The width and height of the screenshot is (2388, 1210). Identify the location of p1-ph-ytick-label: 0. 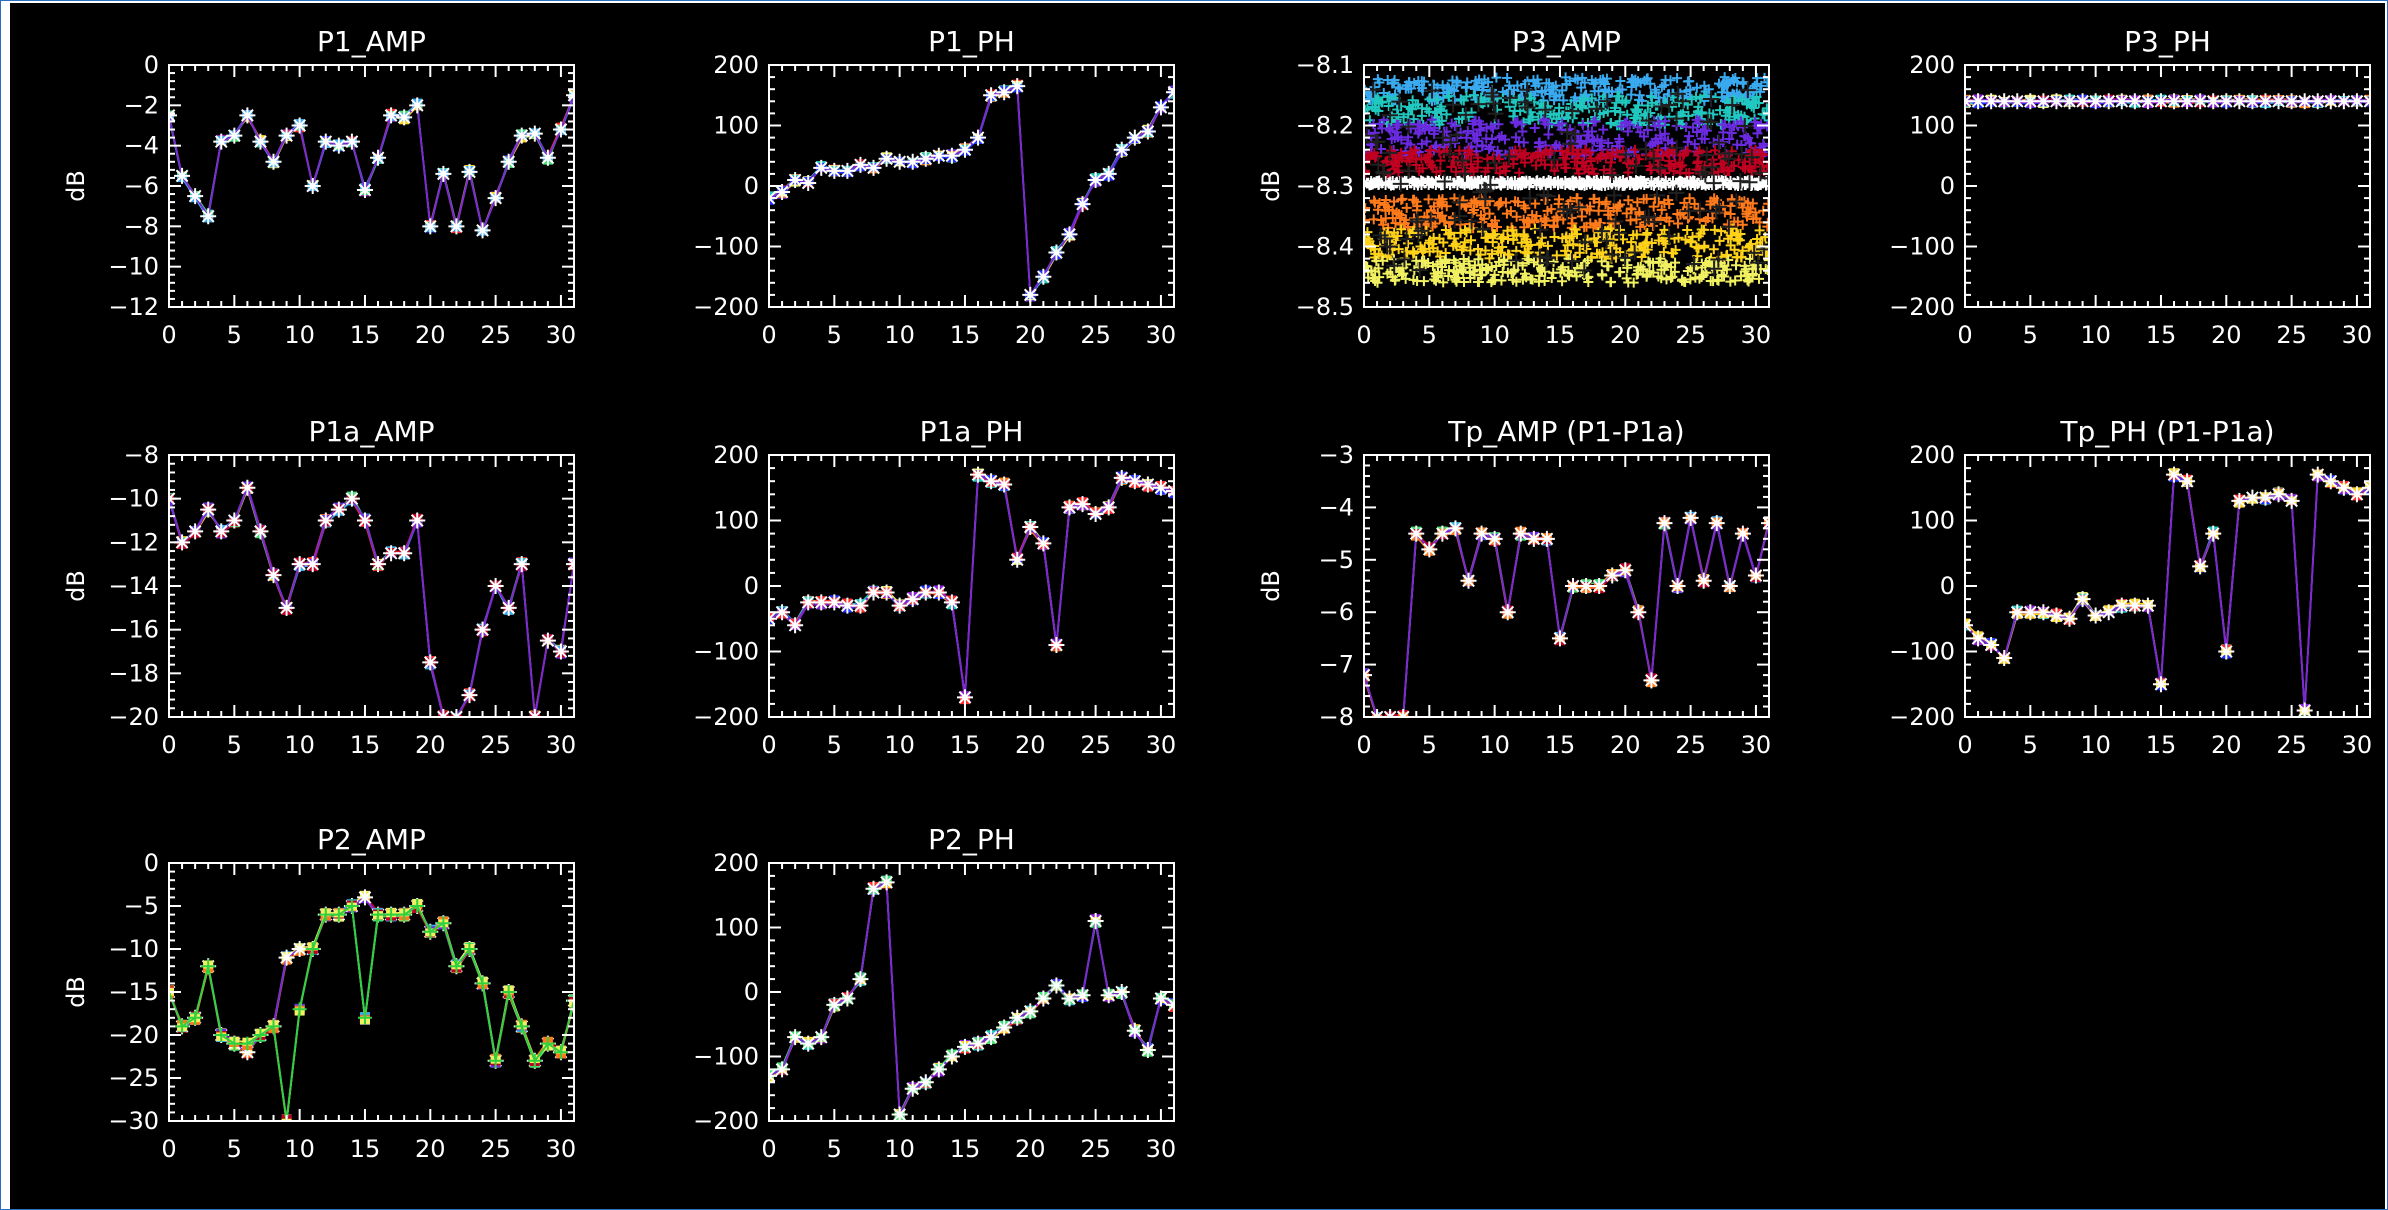
(751, 186).